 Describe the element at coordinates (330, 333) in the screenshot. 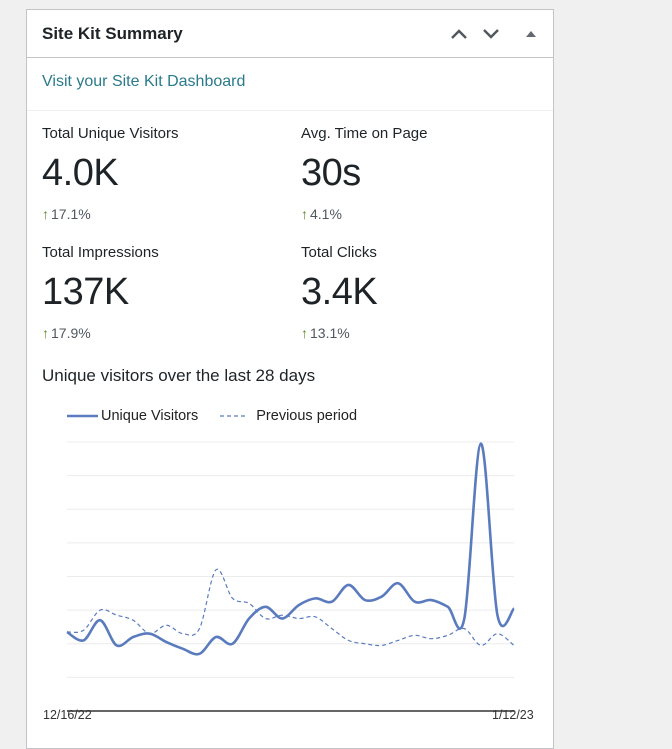

I see `stat-change: 13.1%` at that location.